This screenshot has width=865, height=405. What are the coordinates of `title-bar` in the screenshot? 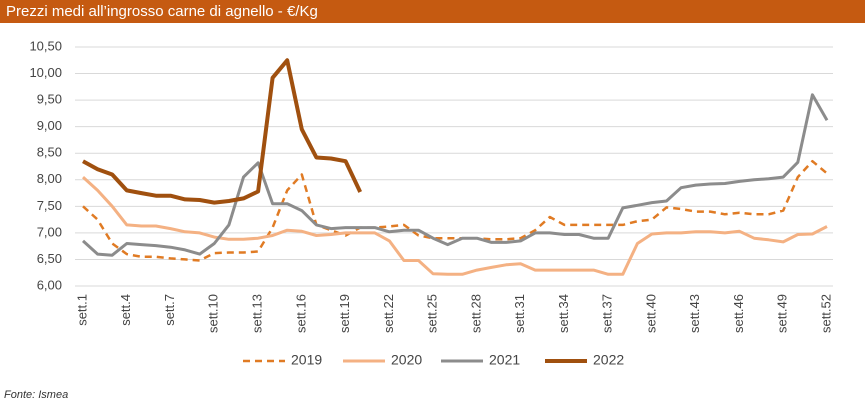 It's located at (432, 11).